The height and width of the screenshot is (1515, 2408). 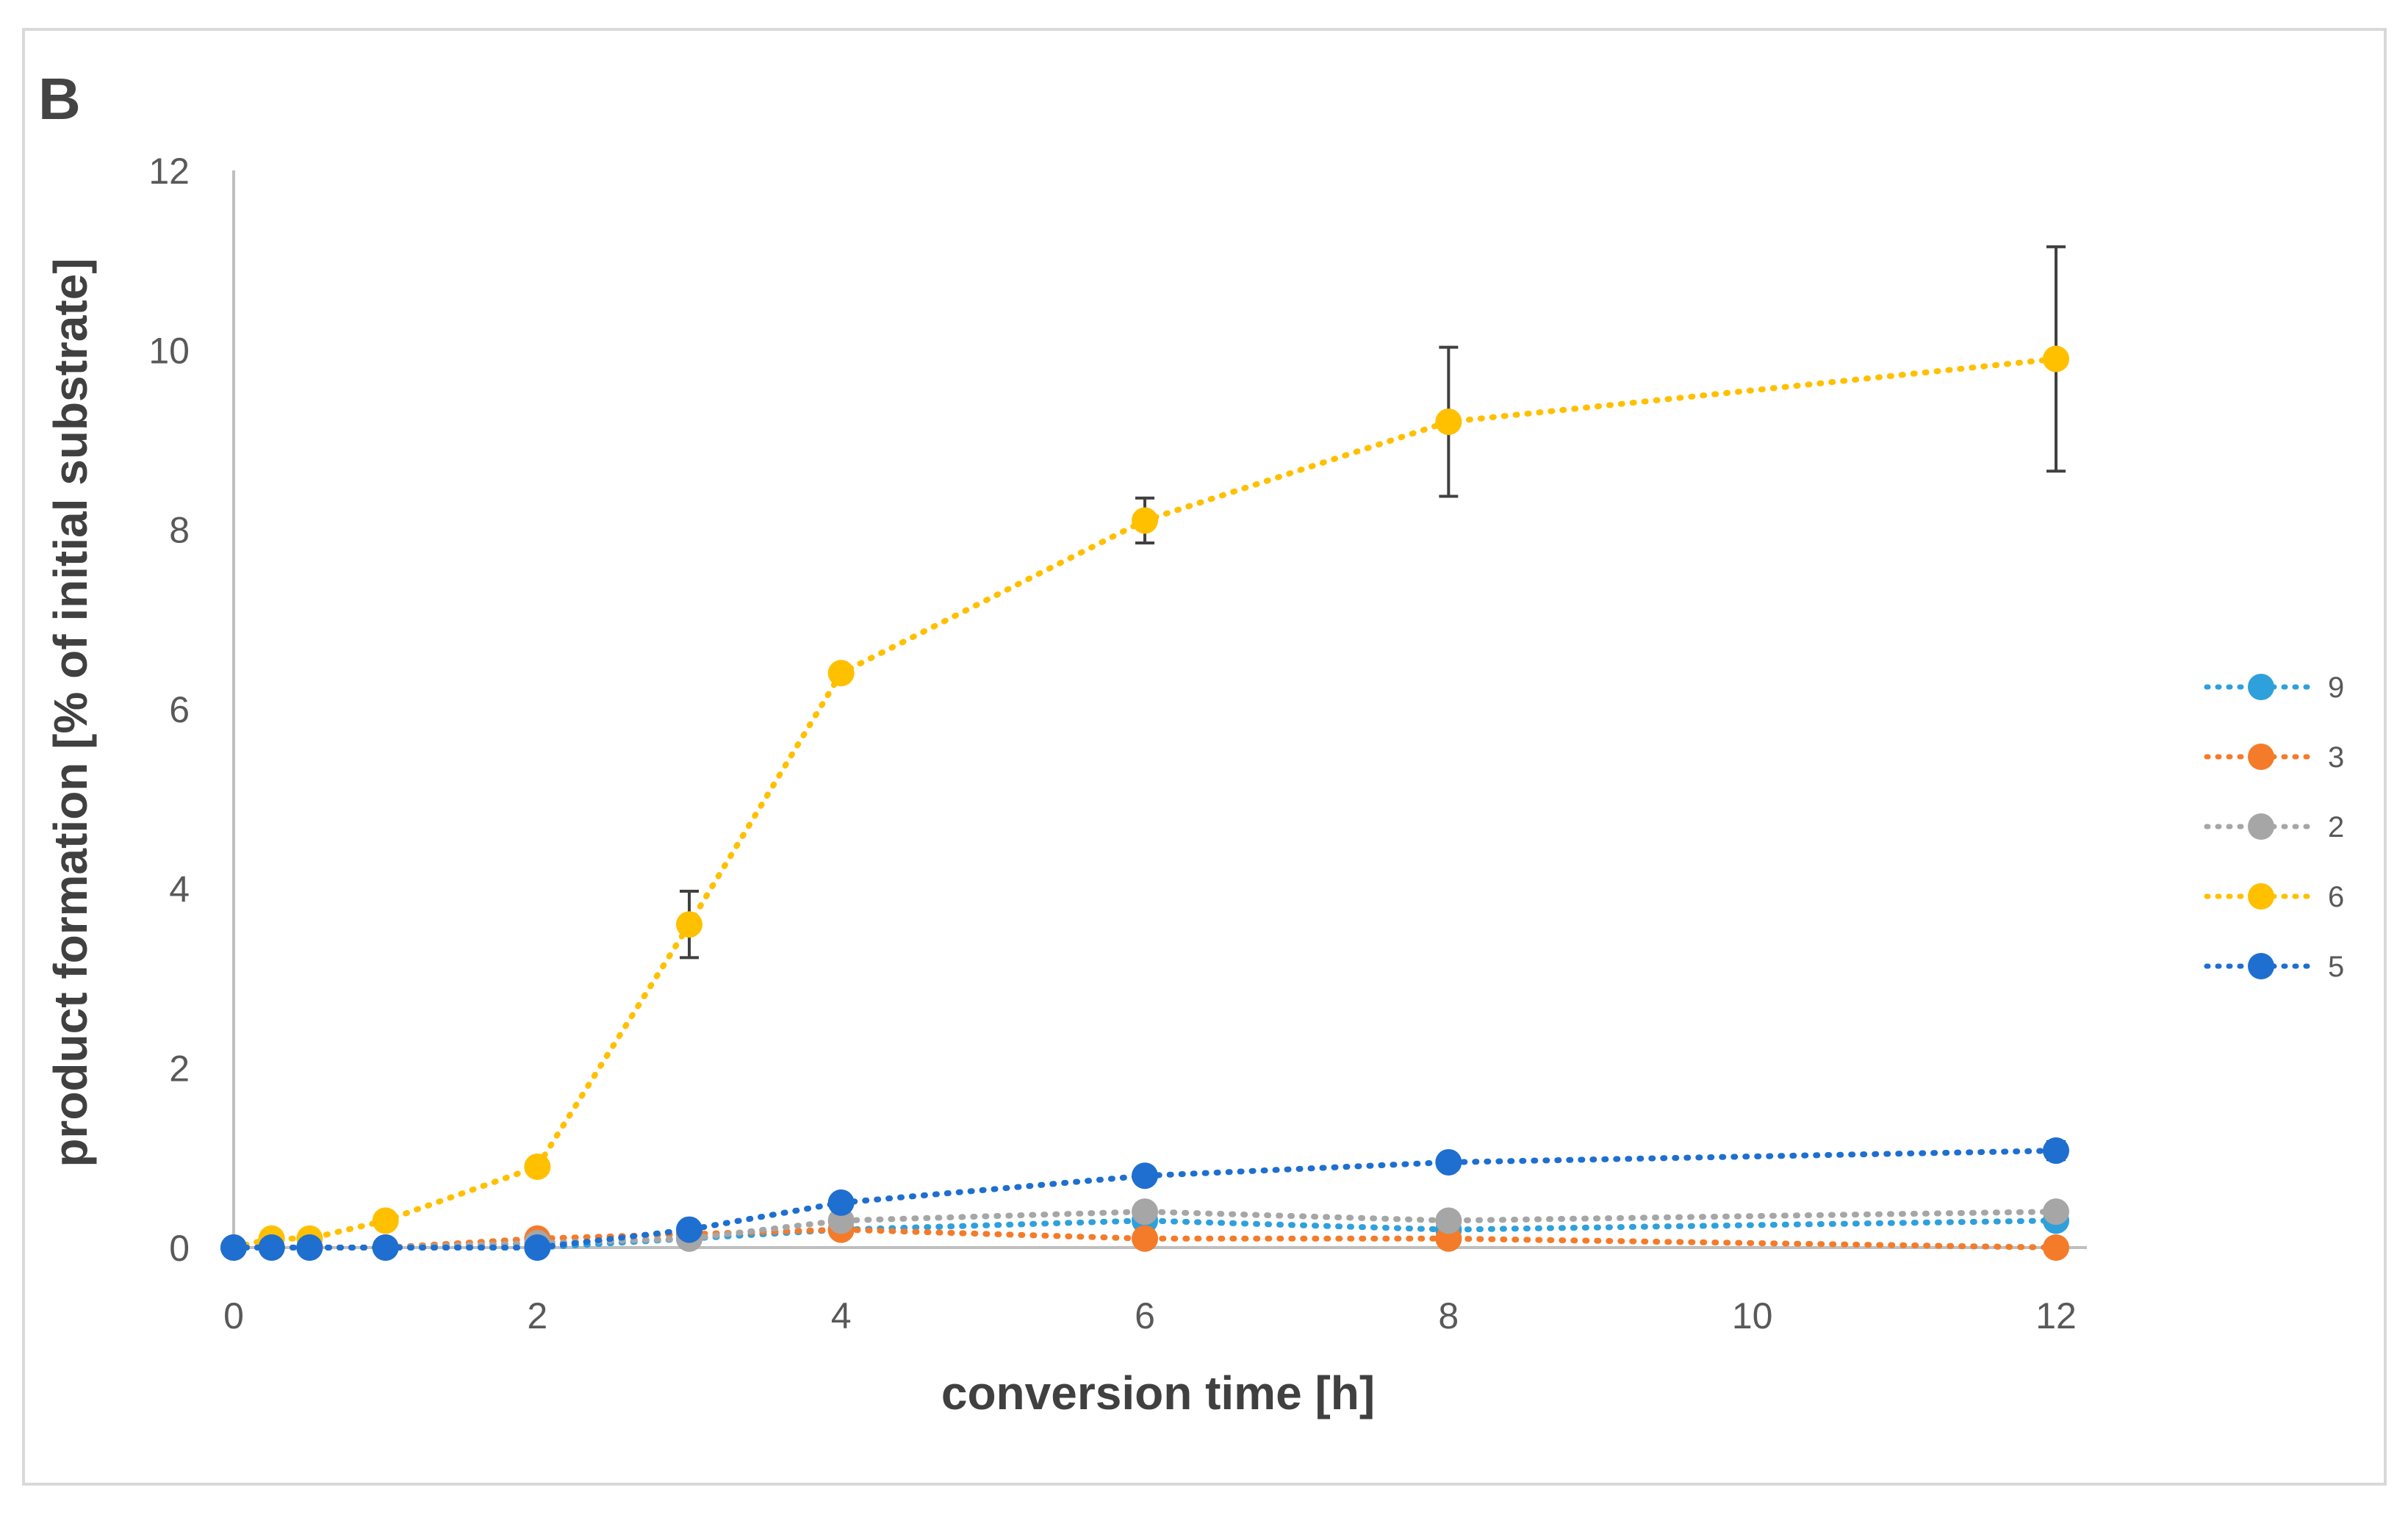 What do you see at coordinates (1158, 1393) in the screenshot?
I see `x-axis-title: conversion time [h]` at bounding box center [1158, 1393].